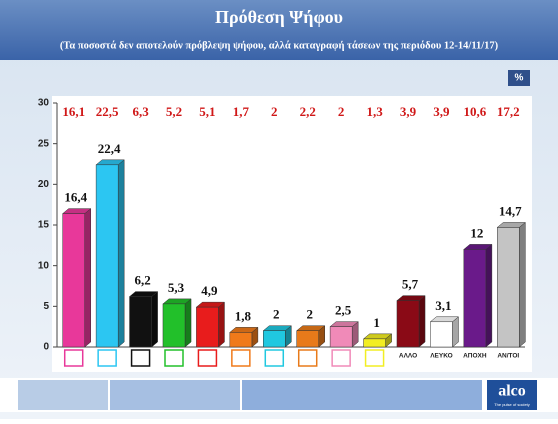 The height and width of the screenshot is (424, 558). Describe the element at coordinates (107, 111) in the screenshot. I see `previous-value-label: 22,5` at that location.